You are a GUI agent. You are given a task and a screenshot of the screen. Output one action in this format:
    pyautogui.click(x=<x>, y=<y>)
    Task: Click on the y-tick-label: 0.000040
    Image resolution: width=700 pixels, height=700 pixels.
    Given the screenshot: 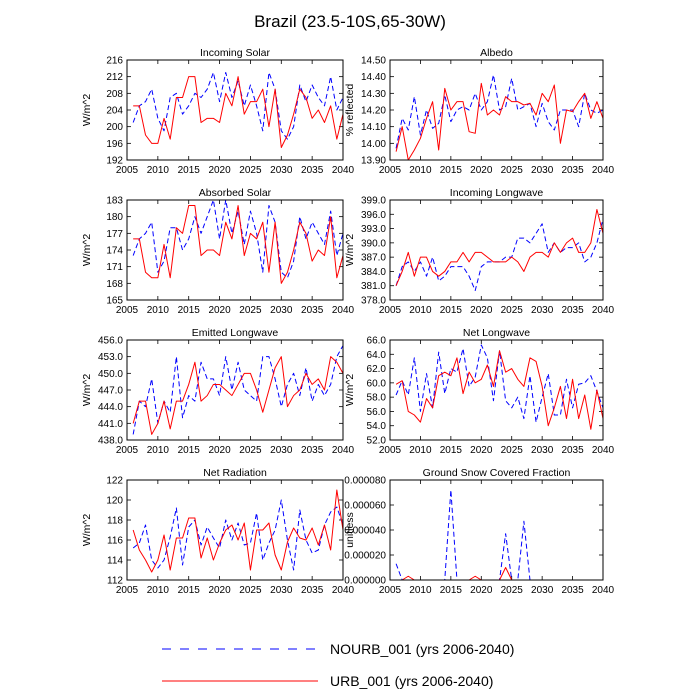 What is the action you would take?
    pyautogui.click(x=365, y=531)
    